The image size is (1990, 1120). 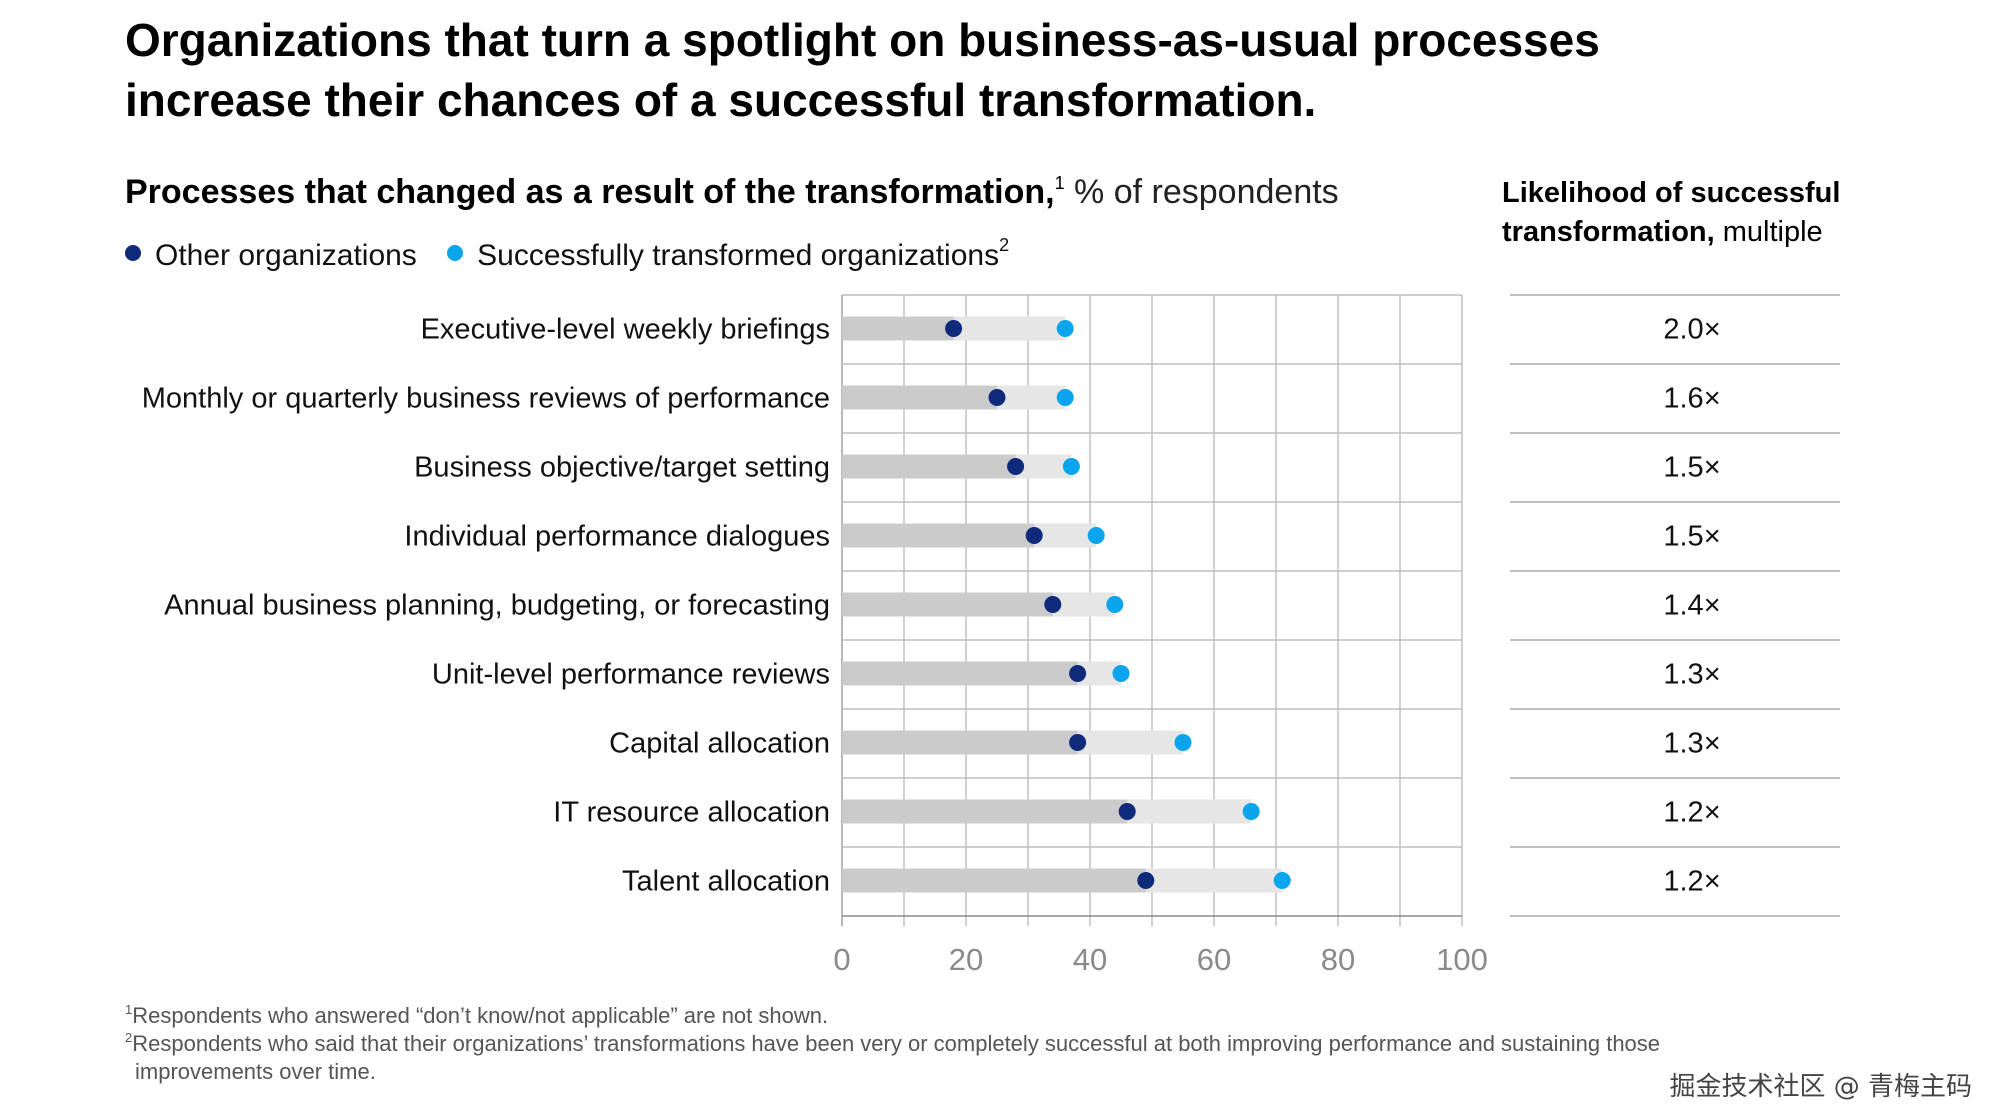 I want to click on legend-item-success: Successfully transformed organizations2, so click(x=728, y=256).